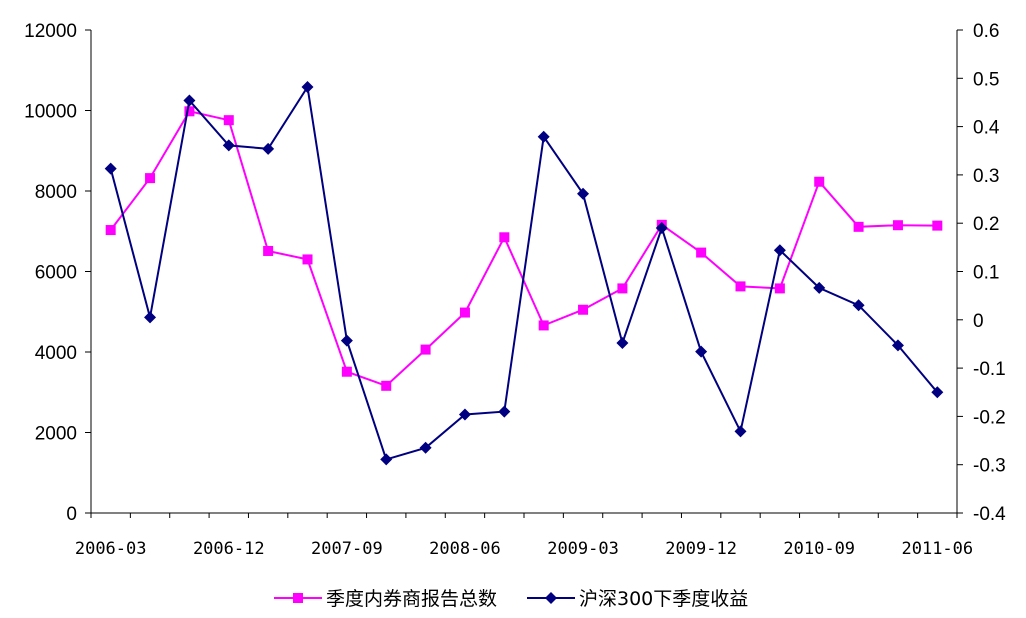 Image resolution: width=1026 pixels, height=618 pixels. What do you see at coordinates (986, 79) in the screenshot?
I see `right-tick-label: 0.5` at bounding box center [986, 79].